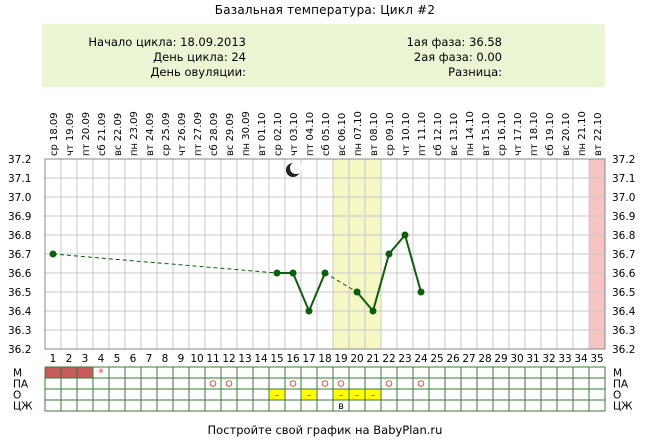 The image size is (650, 445). Describe the element at coordinates (150, 134) in the screenshot. I see `date-label: вт 24.09` at that location.